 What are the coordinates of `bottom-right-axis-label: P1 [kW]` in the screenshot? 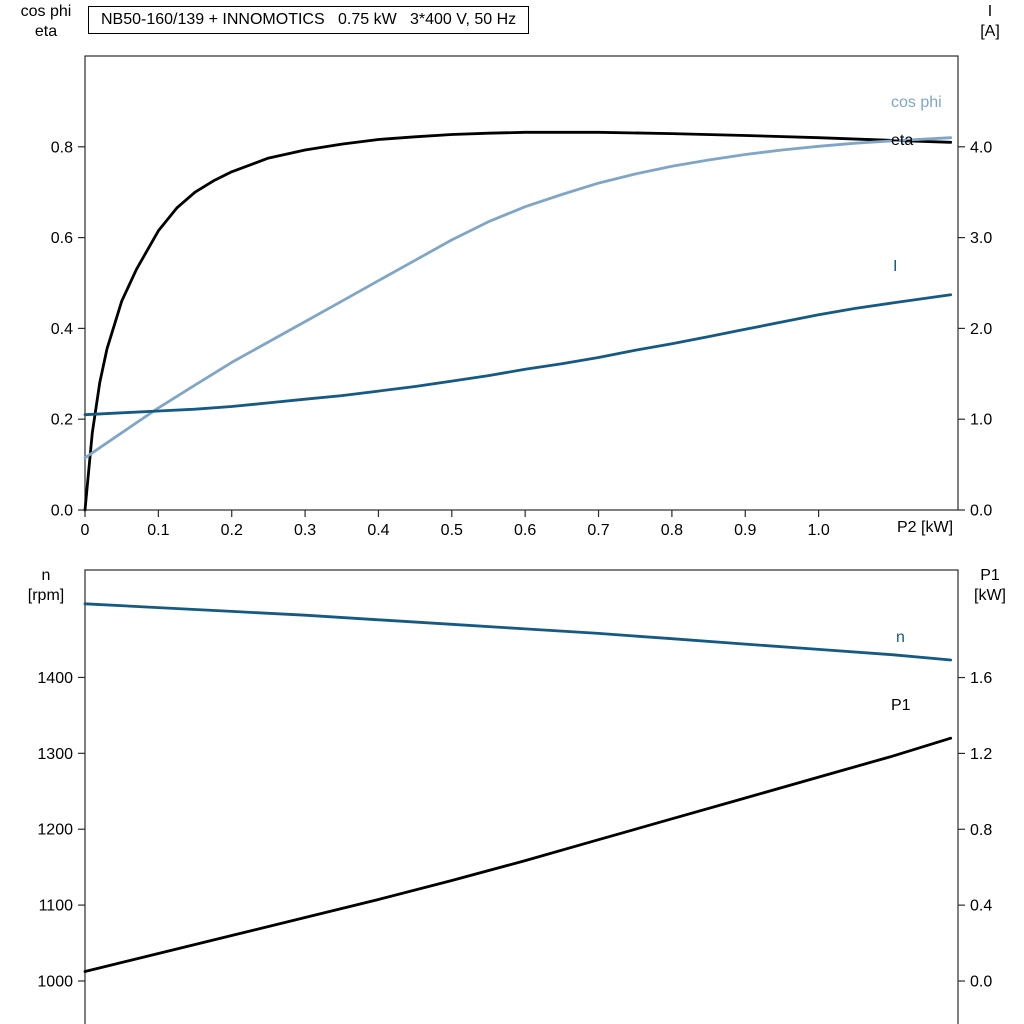 It's located at (990, 586).